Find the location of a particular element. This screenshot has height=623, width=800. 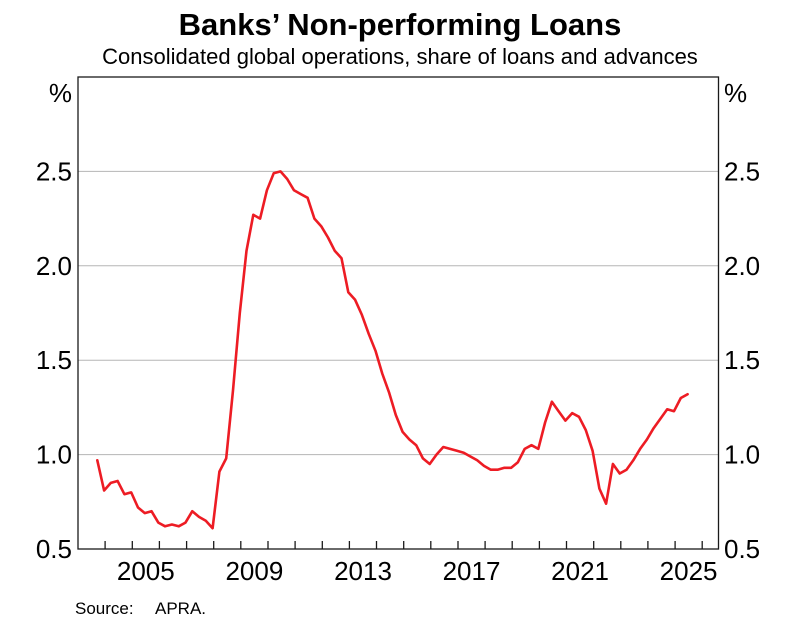

unit-label-right: % is located at coordinates (735, 93).